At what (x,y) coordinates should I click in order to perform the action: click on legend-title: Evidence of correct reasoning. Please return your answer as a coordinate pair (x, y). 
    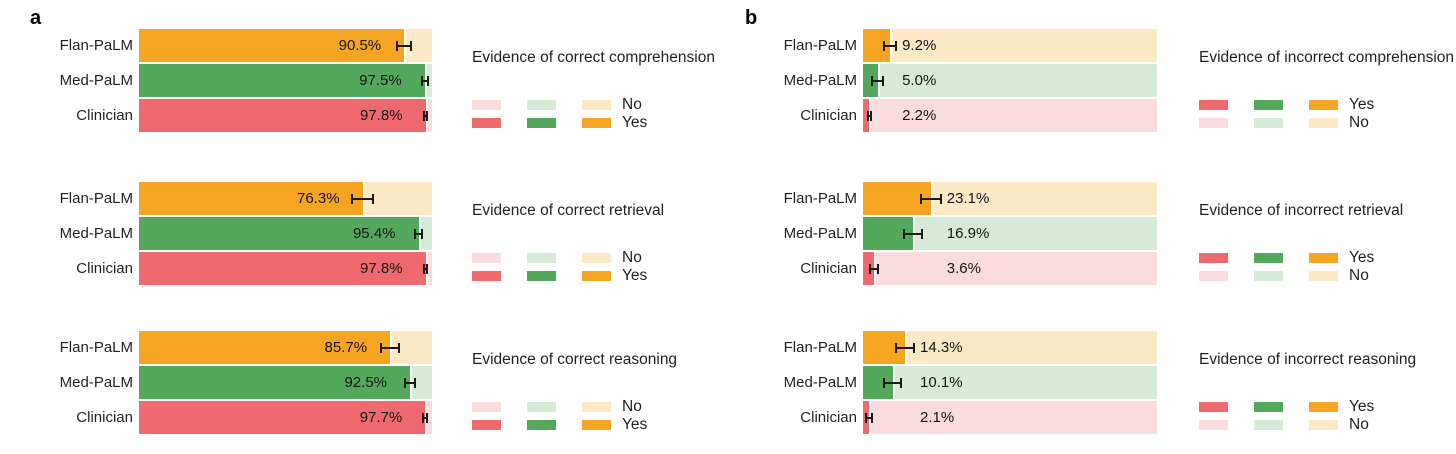
    Looking at the image, I should click on (575, 359).